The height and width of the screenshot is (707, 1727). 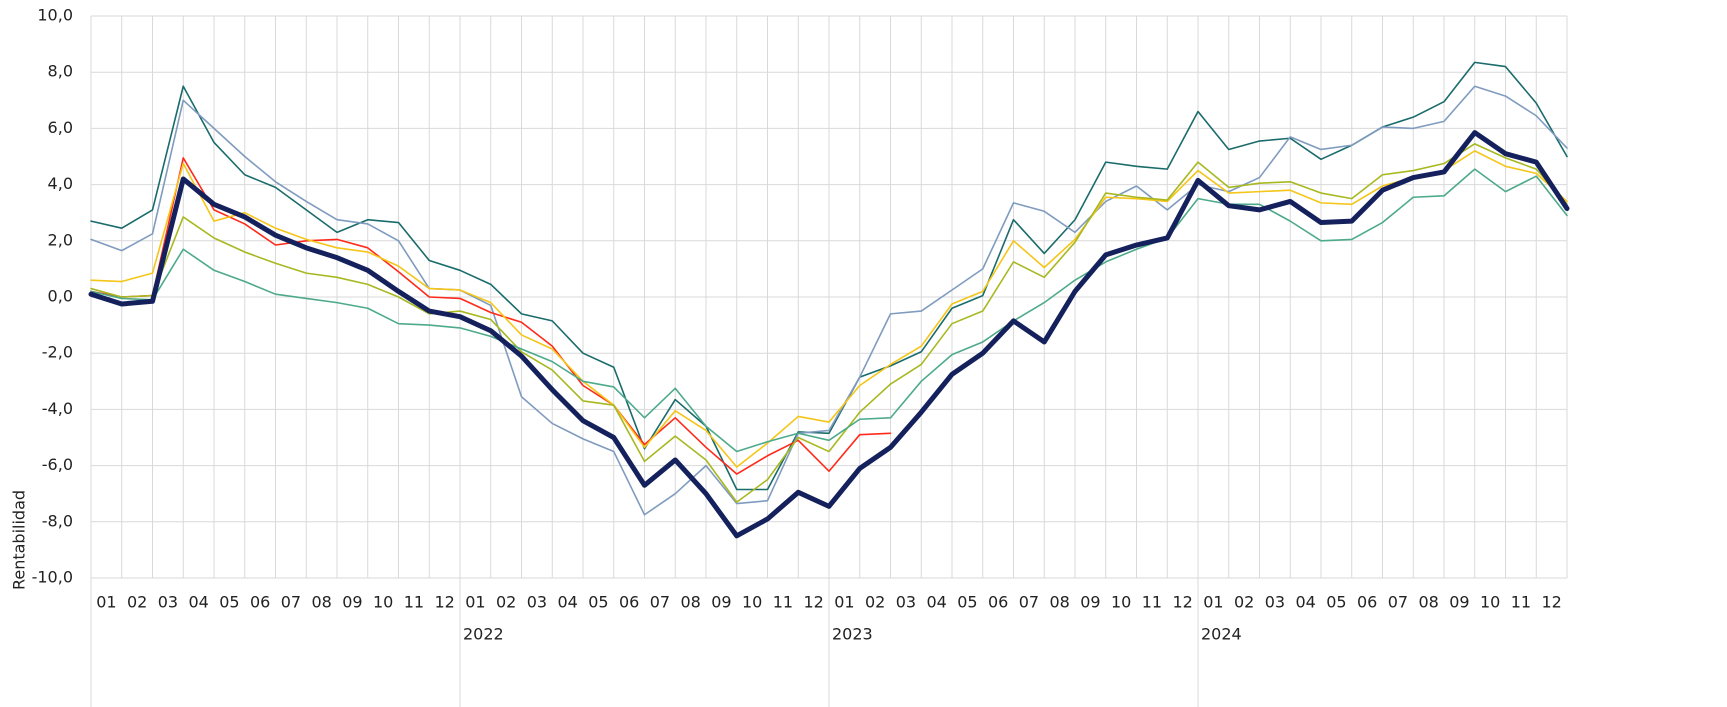 What do you see at coordinates (57, 464) in the screenshot?
I see `y-tick-label: -6,0` at bounding box center [57, 464].